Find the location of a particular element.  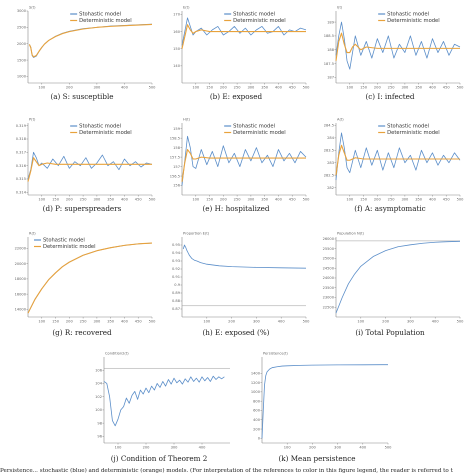

y-tick-label: 188 is located at coordinates (331, 50).